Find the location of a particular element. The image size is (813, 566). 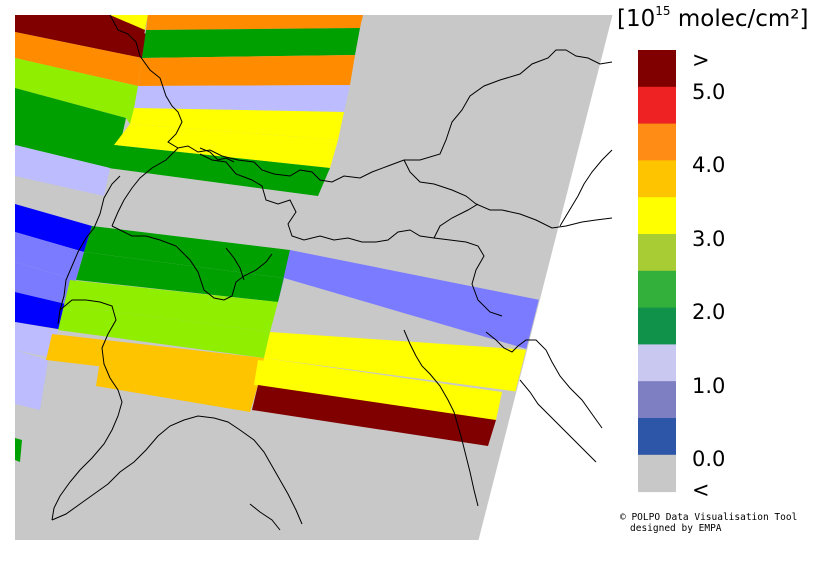

legend-label-5: 5.0 is located at coordinates (709, 92).